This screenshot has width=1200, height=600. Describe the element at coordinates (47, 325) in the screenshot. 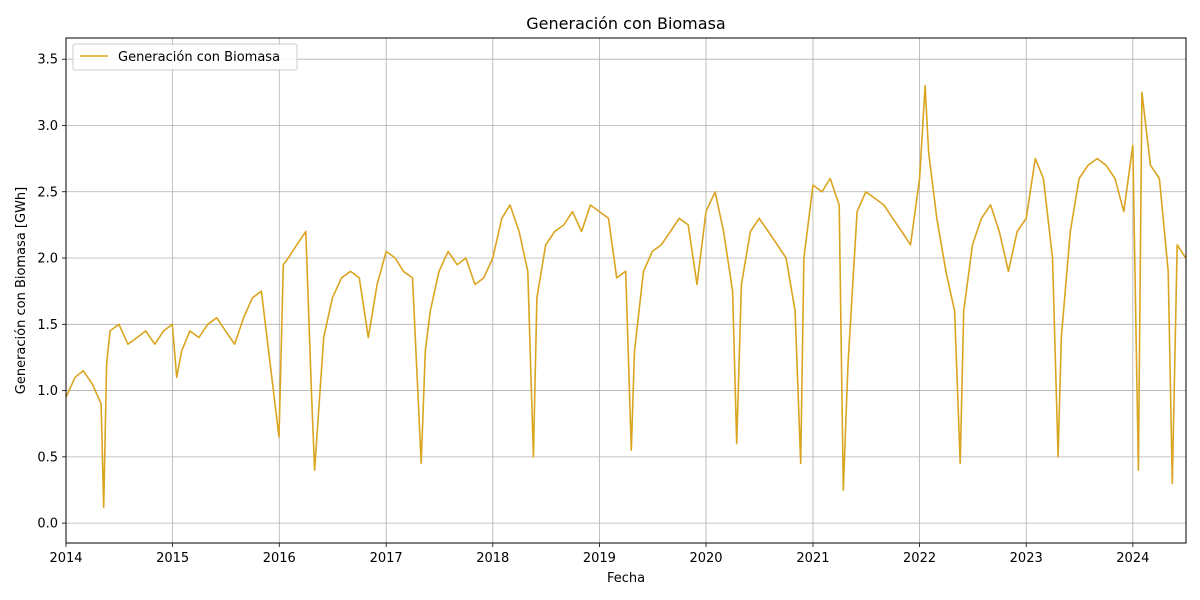

I see `y-tick-label: 1.5` at that location.